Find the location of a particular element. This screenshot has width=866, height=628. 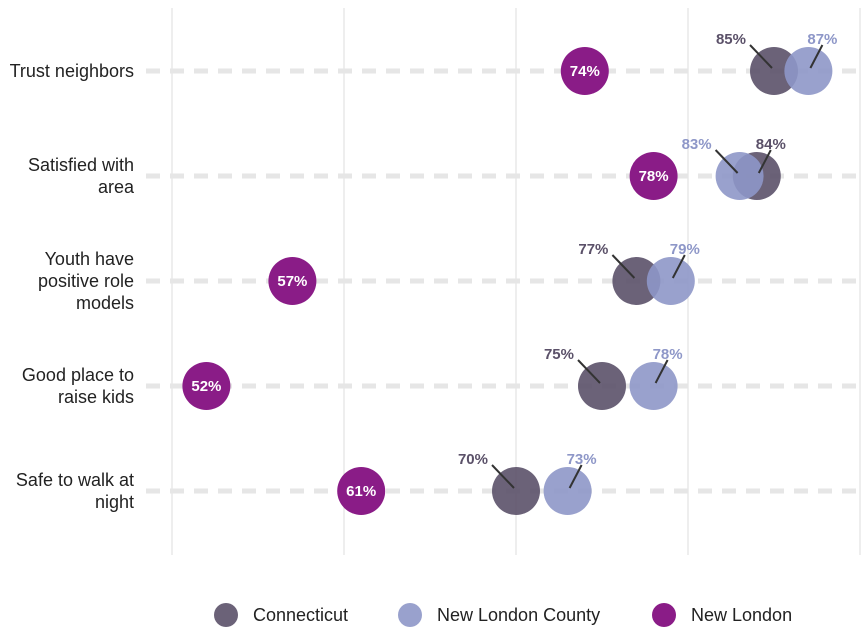

category-label: Youth have positive role models is located at coordinates (85, 281).